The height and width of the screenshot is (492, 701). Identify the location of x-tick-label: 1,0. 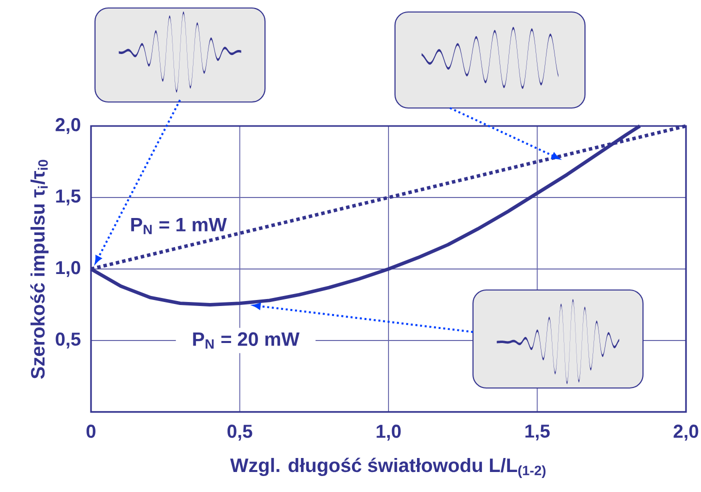
(388, 432).